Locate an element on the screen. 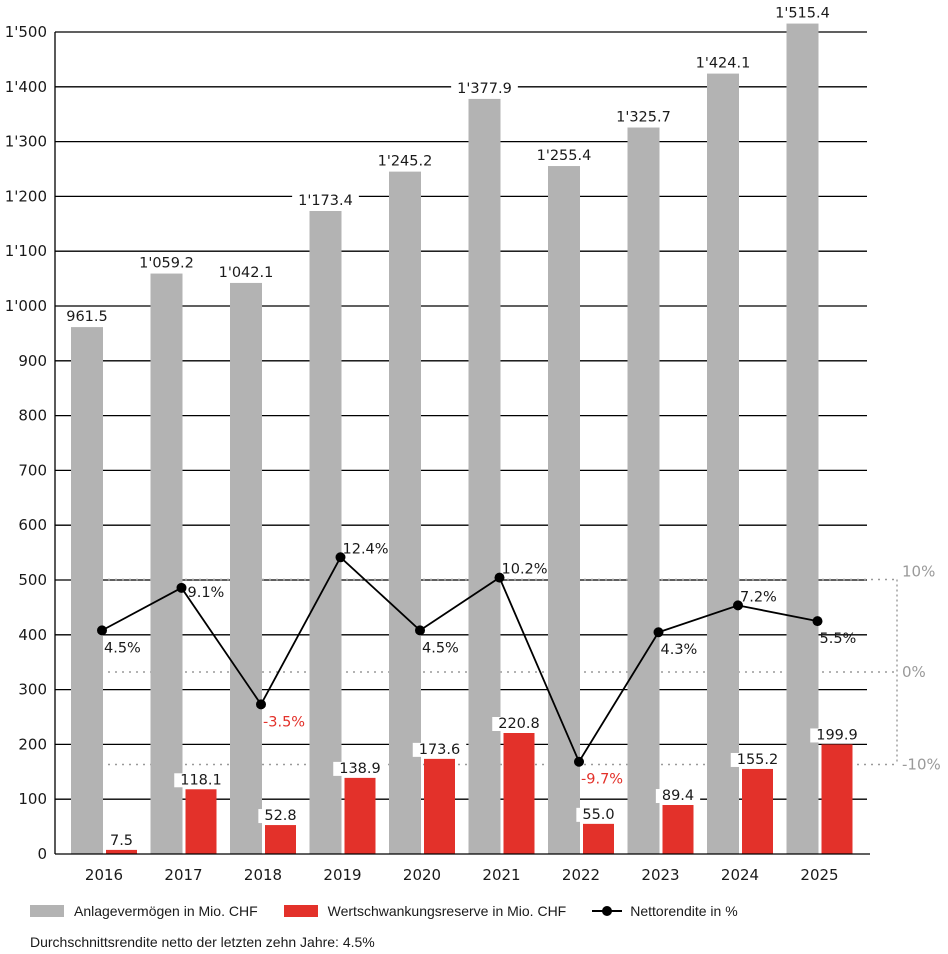 This screenshot has width=948, height=954. bar-value-label: 1'424.1 is located at coordinates (723, 64).